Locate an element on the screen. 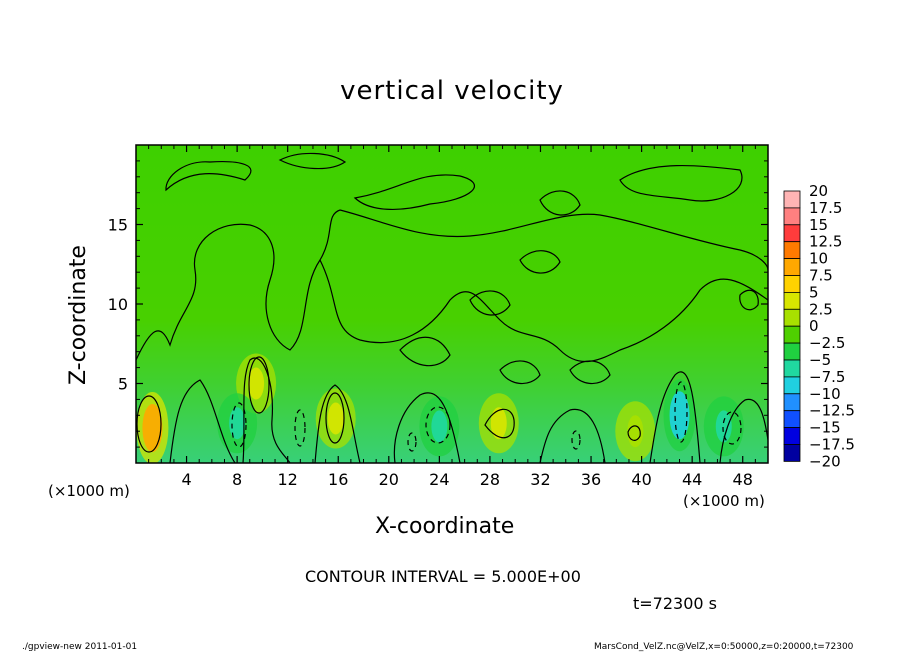 Image resolution: width=904 pixels, height=654 pixels. colorbar-label: 15 is located at coordinates (818, 225).